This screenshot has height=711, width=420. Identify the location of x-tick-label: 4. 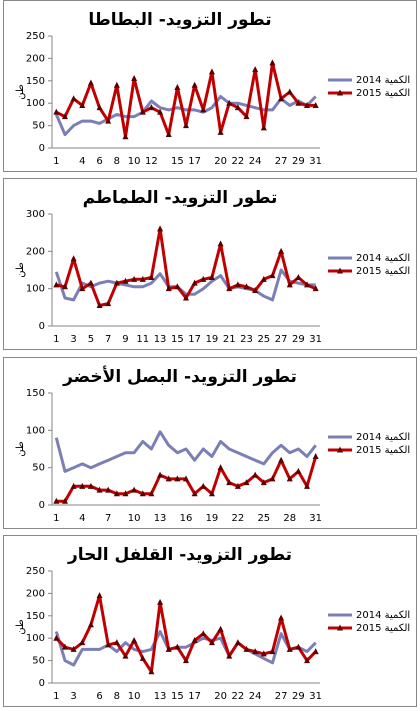
(82, 518).